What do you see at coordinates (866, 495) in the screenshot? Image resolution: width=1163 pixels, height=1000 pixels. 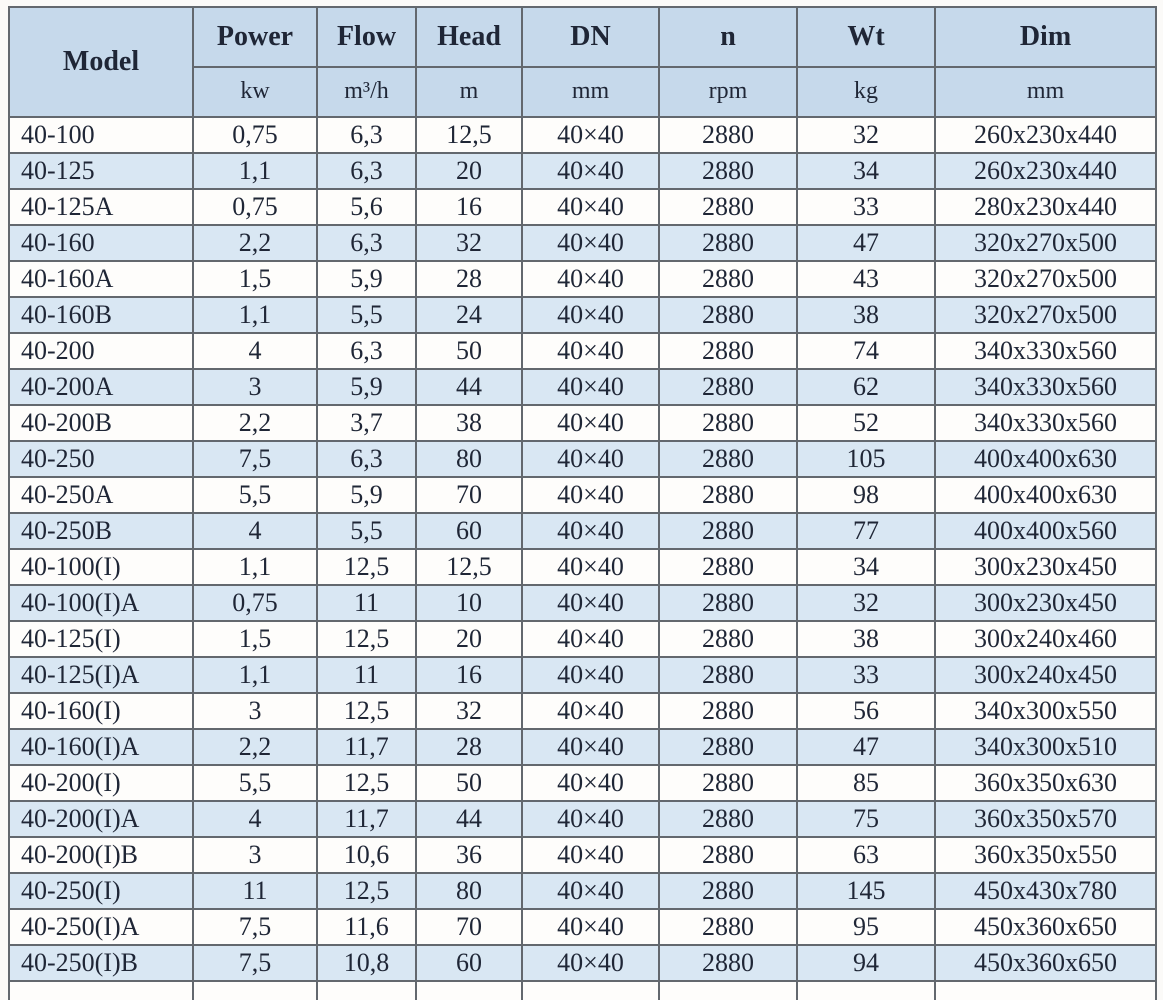 I see `cell-wt: 98` at bounding box center [866, 495].